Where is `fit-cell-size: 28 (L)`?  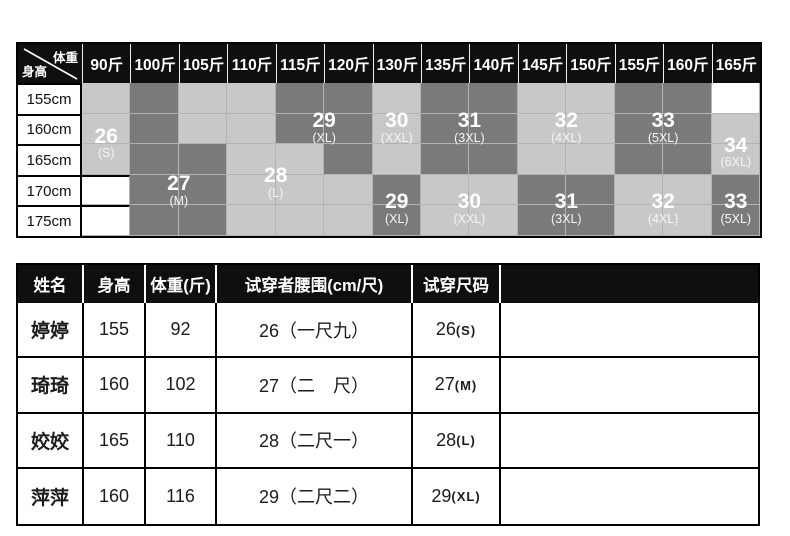
fit-cell-size: 28 (L) is located at coordinates (457, 441).